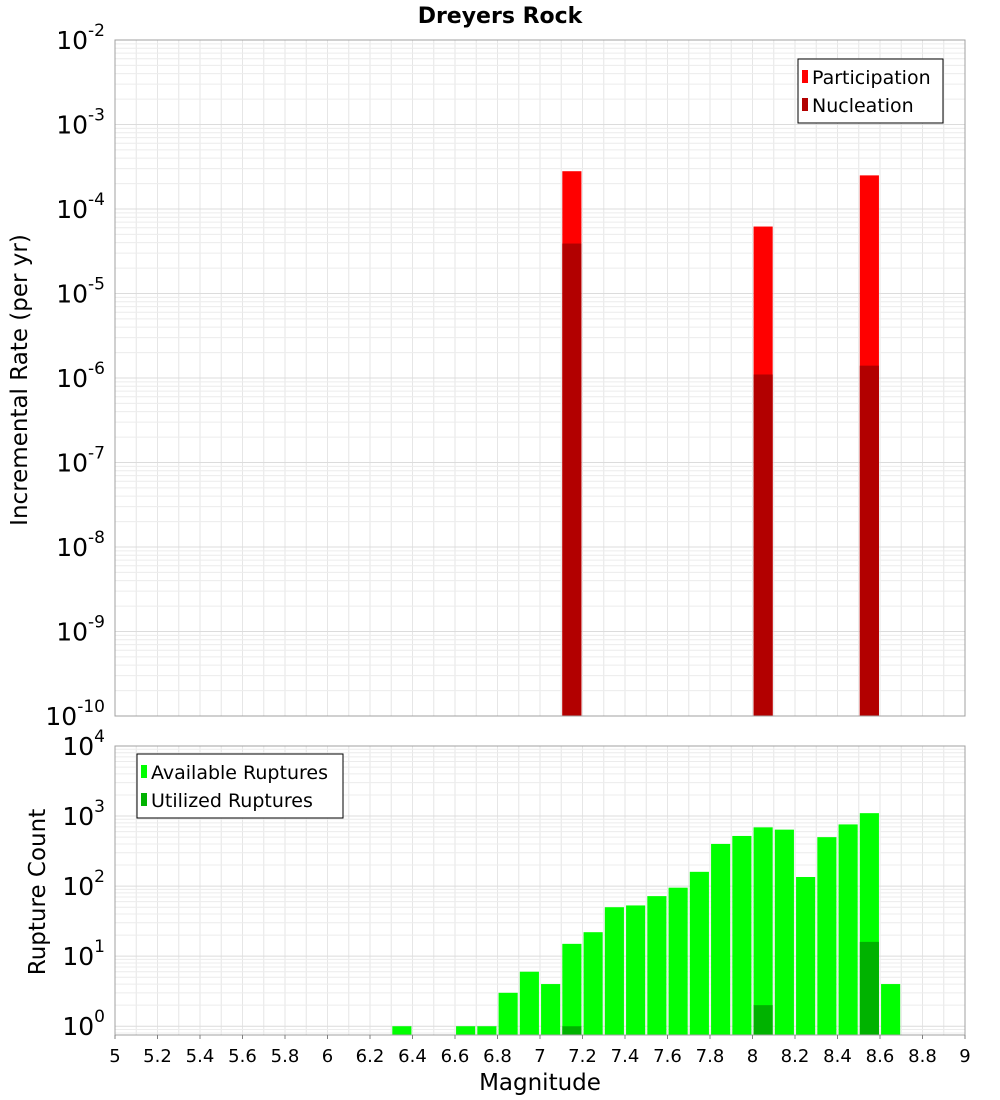 The width and height of the screenshot is (1000, 1100). Describe the element at coordinates (83, 954) in the screenshot. I see `bottom-y-tick-label: 10¹` at that location.